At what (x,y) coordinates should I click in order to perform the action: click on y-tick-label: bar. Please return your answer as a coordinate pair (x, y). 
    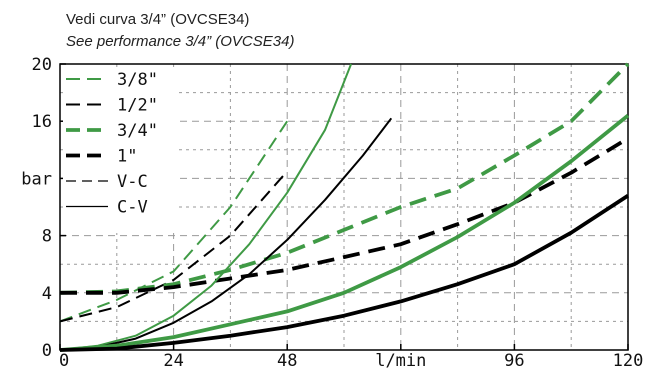
    Looking at the image, I should click on (36, 179).